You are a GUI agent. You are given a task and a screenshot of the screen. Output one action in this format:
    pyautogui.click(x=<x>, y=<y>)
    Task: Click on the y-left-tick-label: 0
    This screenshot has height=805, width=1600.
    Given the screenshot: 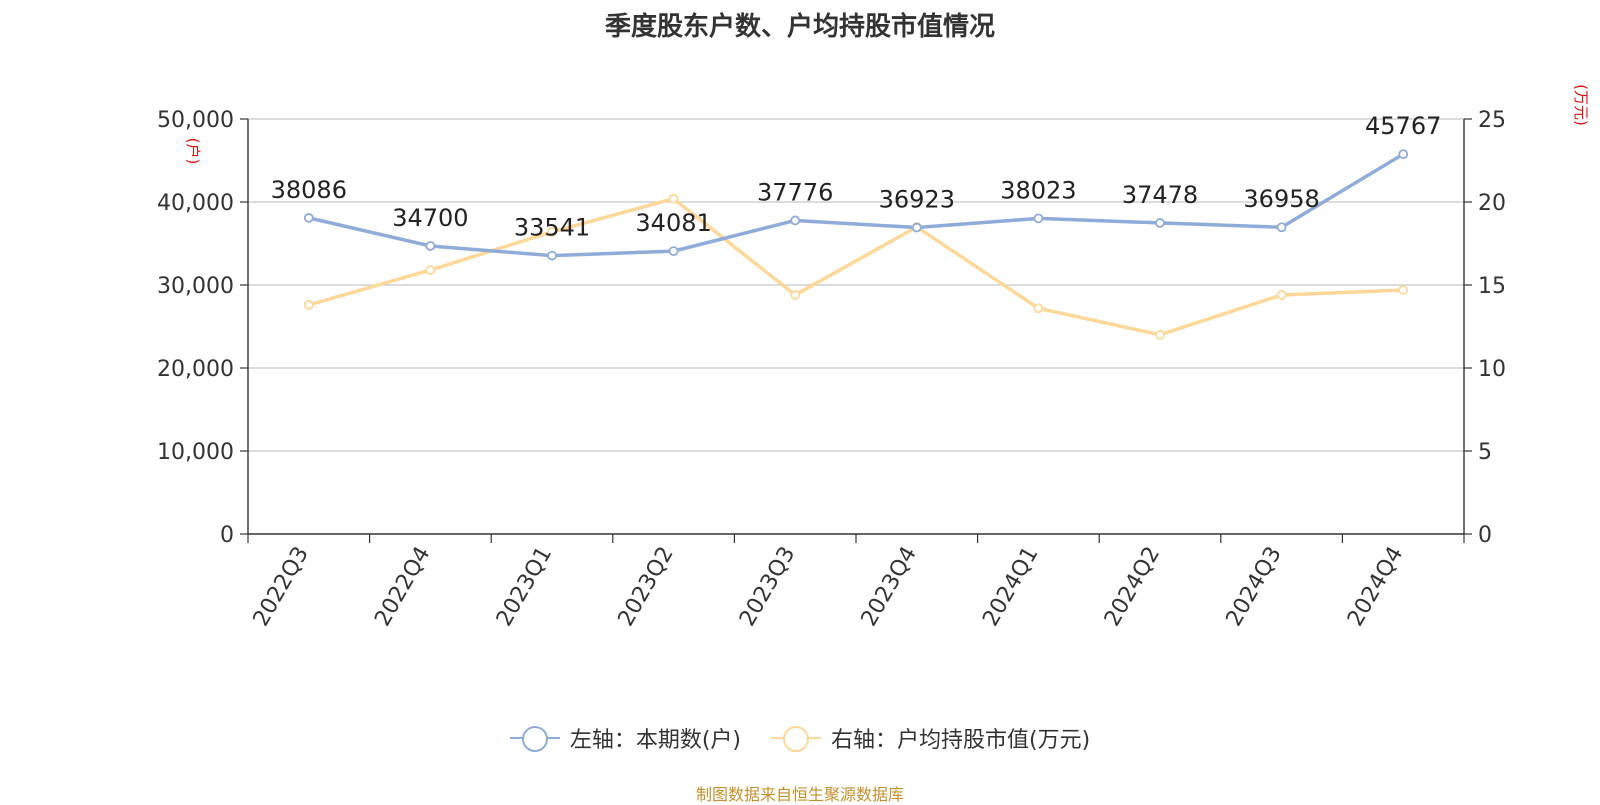 What is the action you would take?
    pyautogui.click(x=227, y=535)
    